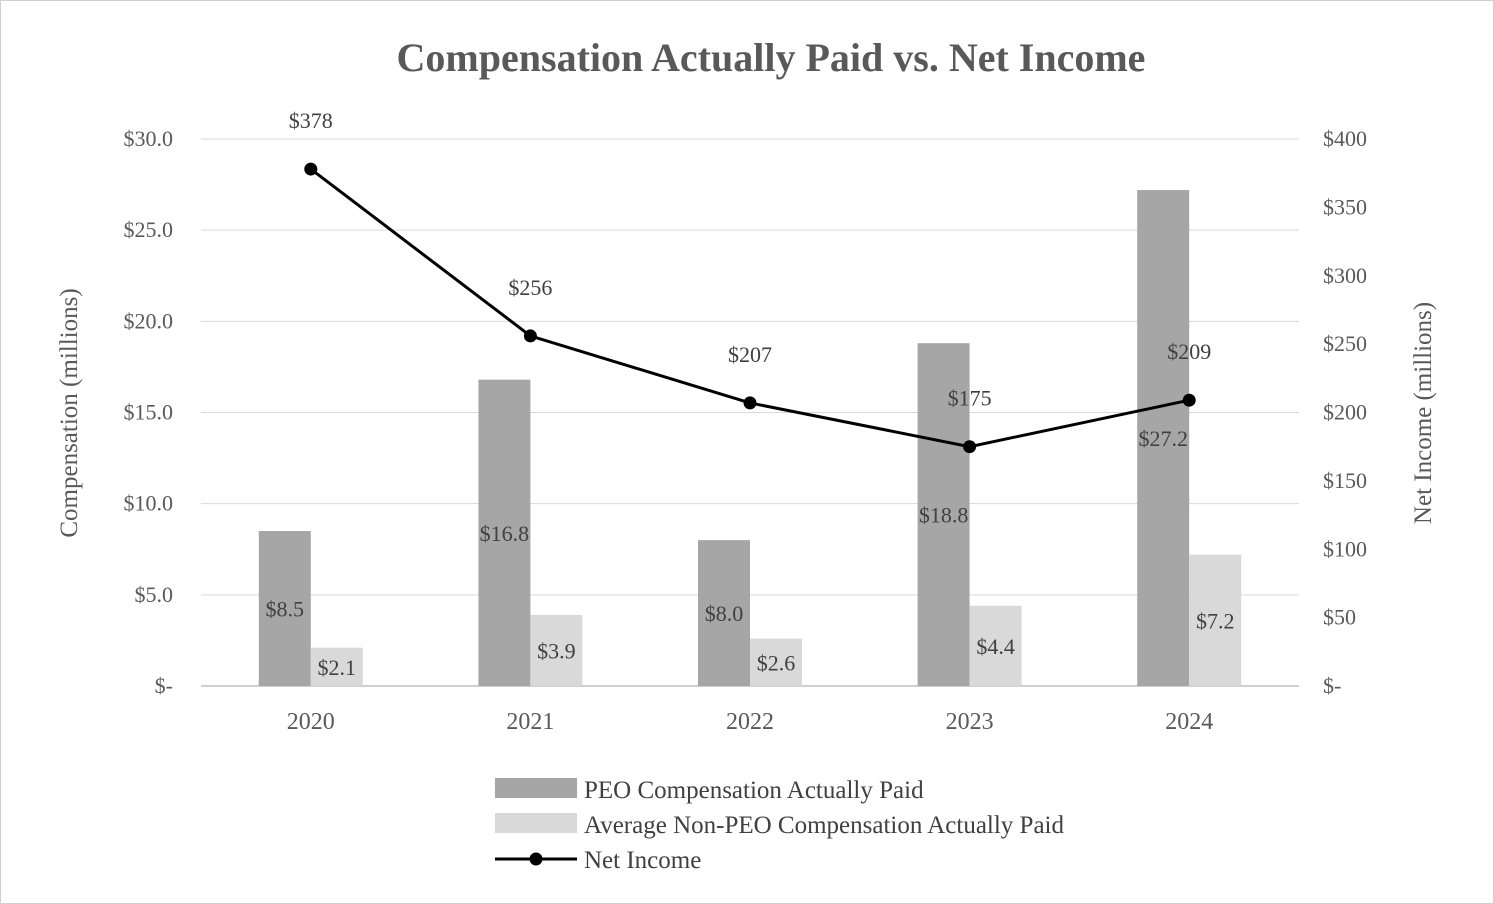  I want to click on right-tick-label: $100, so click(1345, 548).